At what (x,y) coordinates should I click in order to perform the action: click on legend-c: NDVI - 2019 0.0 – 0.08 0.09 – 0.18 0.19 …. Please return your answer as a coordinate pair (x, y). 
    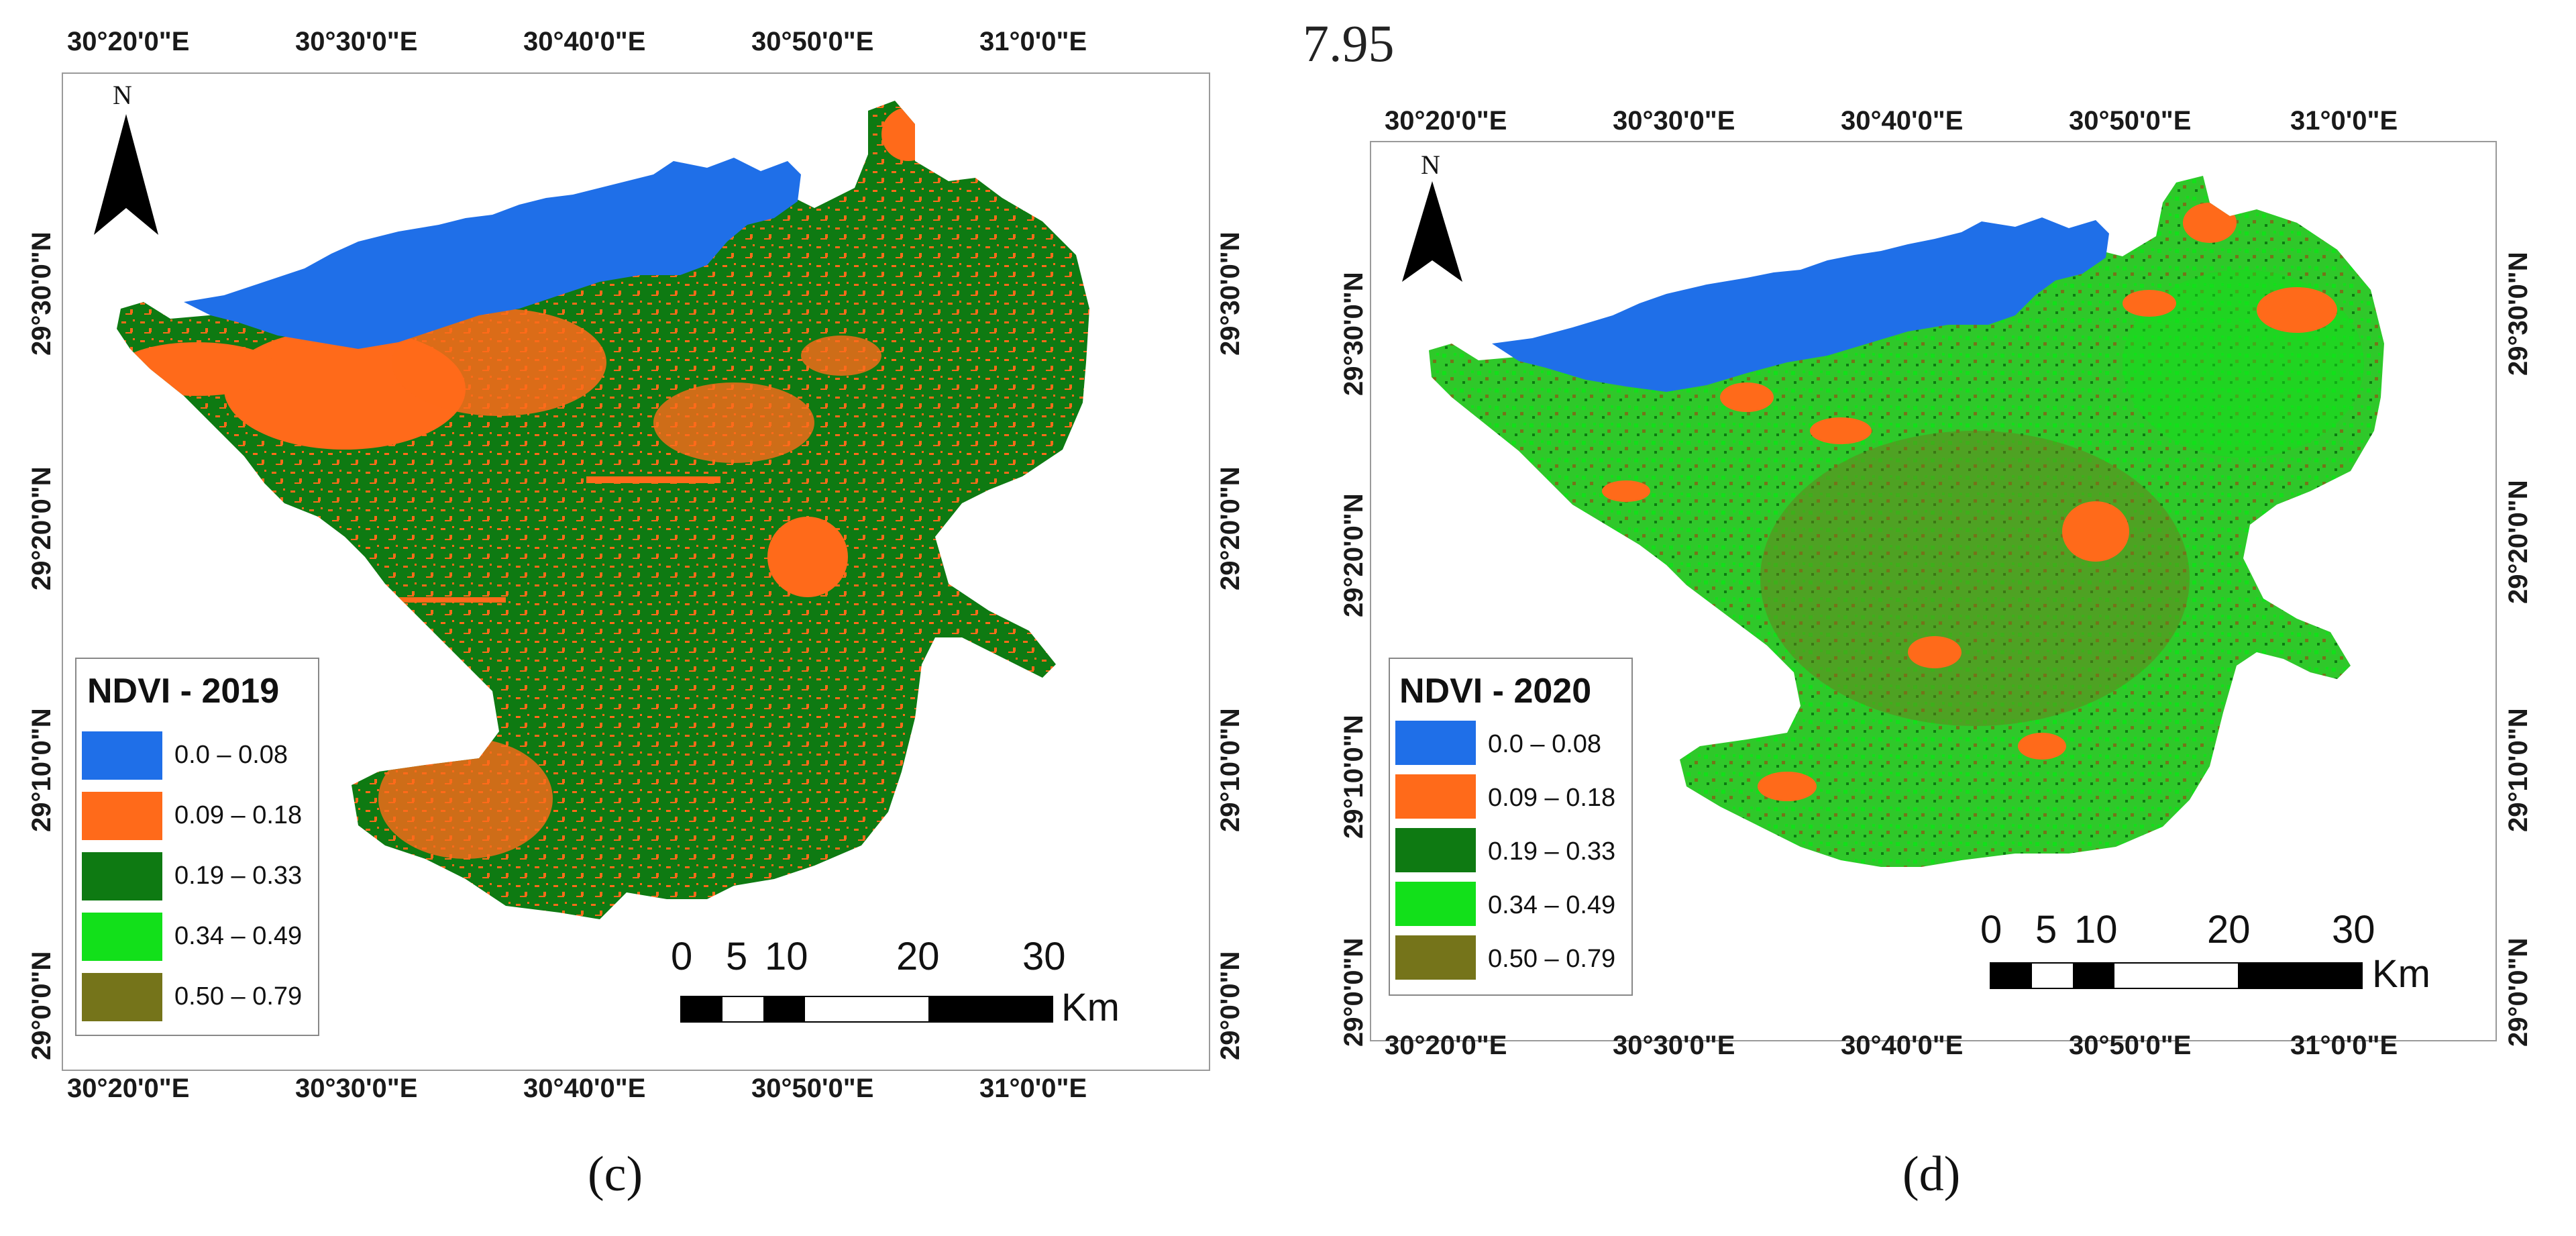
    Looking at the image, I should click on (197, 847).